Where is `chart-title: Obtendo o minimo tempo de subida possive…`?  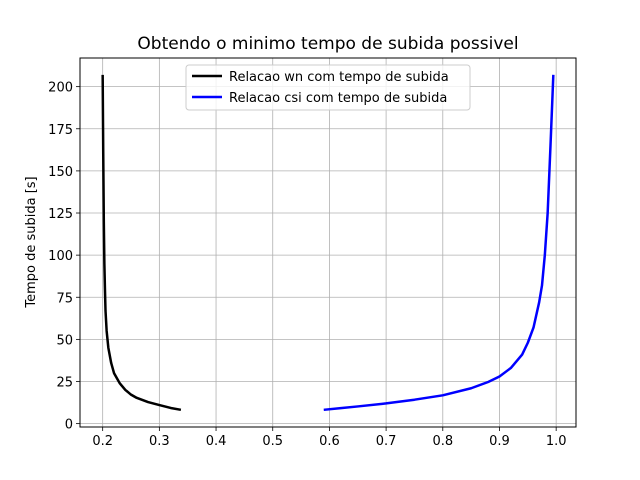 chart-title: Obtendo o minimo tempo de subida possive… is located at coordinates (327, 44).